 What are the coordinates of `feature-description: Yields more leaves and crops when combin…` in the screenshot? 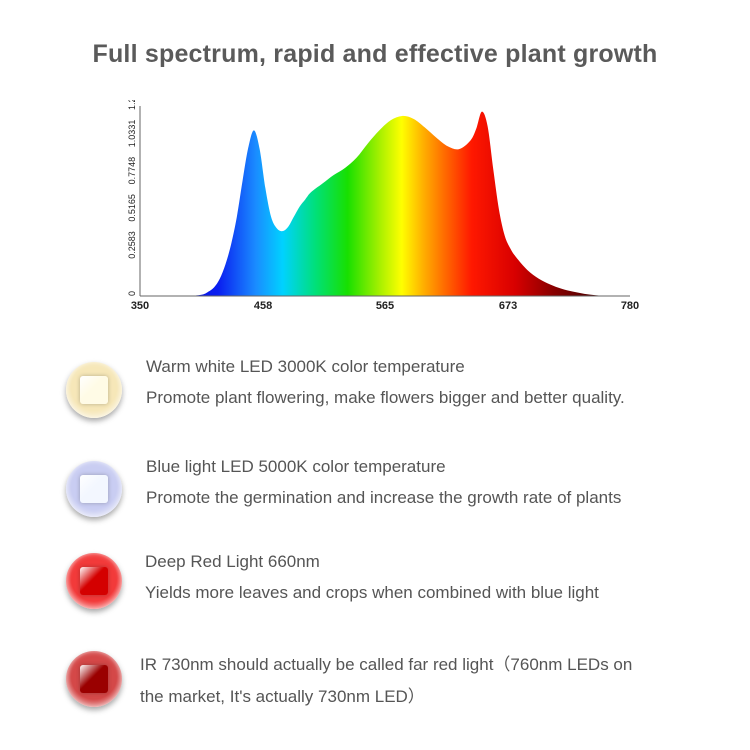 It's located at (372, 592).